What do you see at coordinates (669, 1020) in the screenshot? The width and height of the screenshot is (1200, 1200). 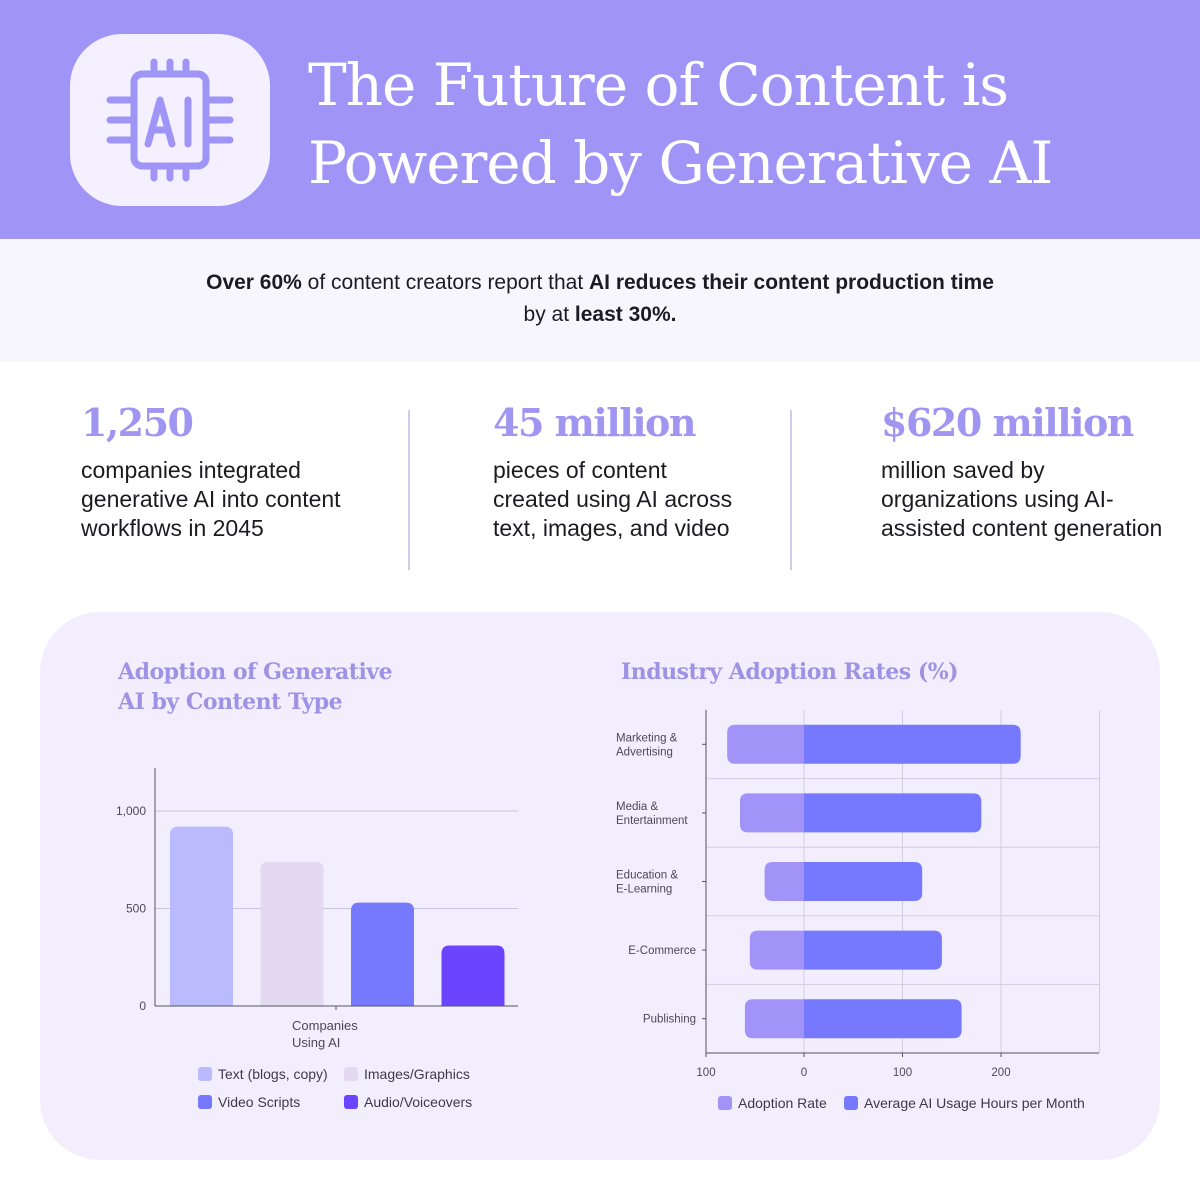 I see `category-label: Publishing` at bounding box center [669, 1020].